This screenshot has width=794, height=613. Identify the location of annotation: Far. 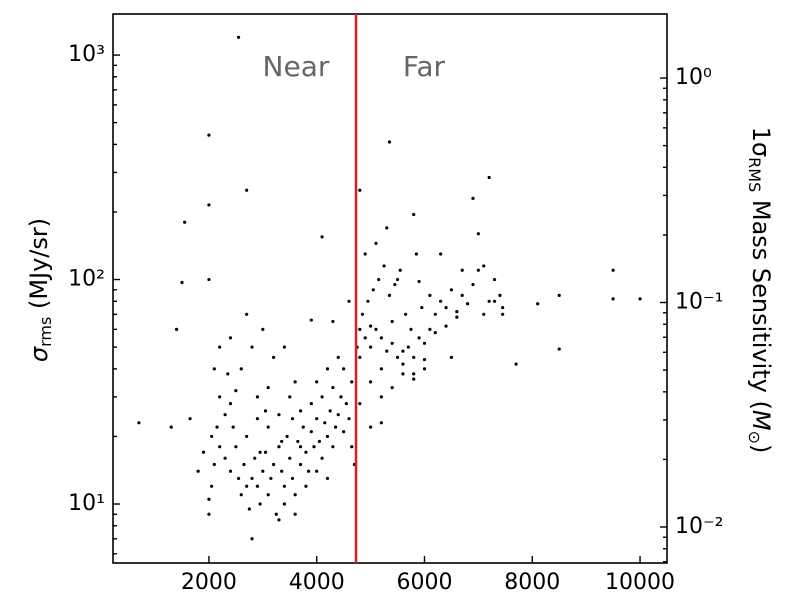
(424, 66).